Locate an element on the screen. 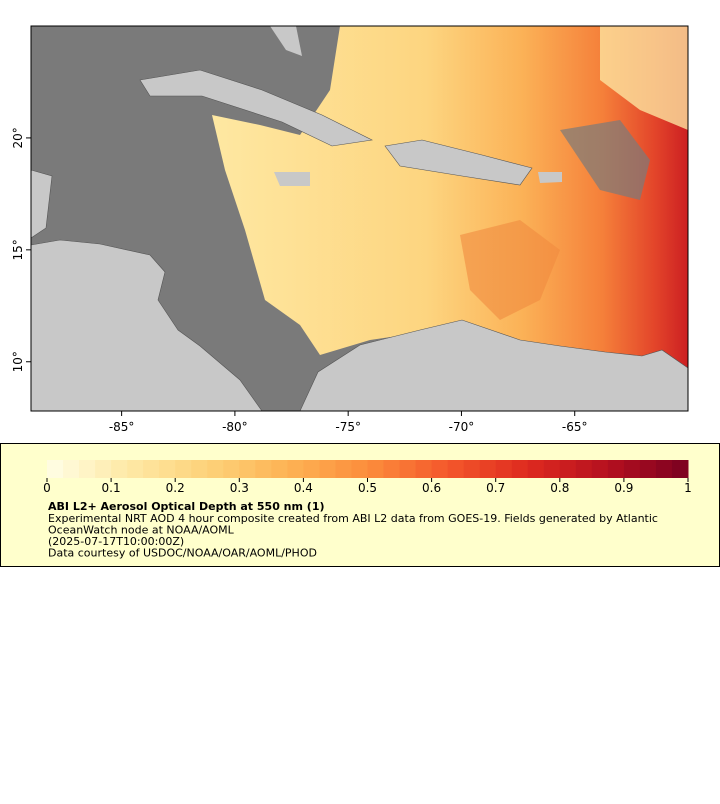 Image resolution: width=720 pixels, height=804 pixels. data-gap is located at coordinates (605, 160).